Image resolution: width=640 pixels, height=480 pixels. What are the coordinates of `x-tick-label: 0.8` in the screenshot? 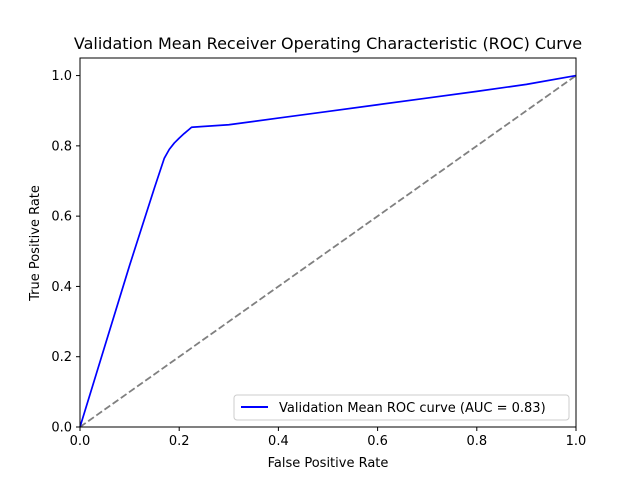 It's located at (476, 441).